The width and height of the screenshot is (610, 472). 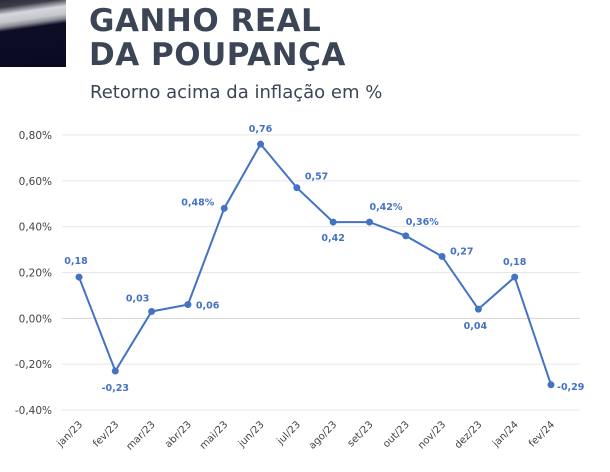 I want to click on x-tick-label: jan/24, so click(x=505, y=434).